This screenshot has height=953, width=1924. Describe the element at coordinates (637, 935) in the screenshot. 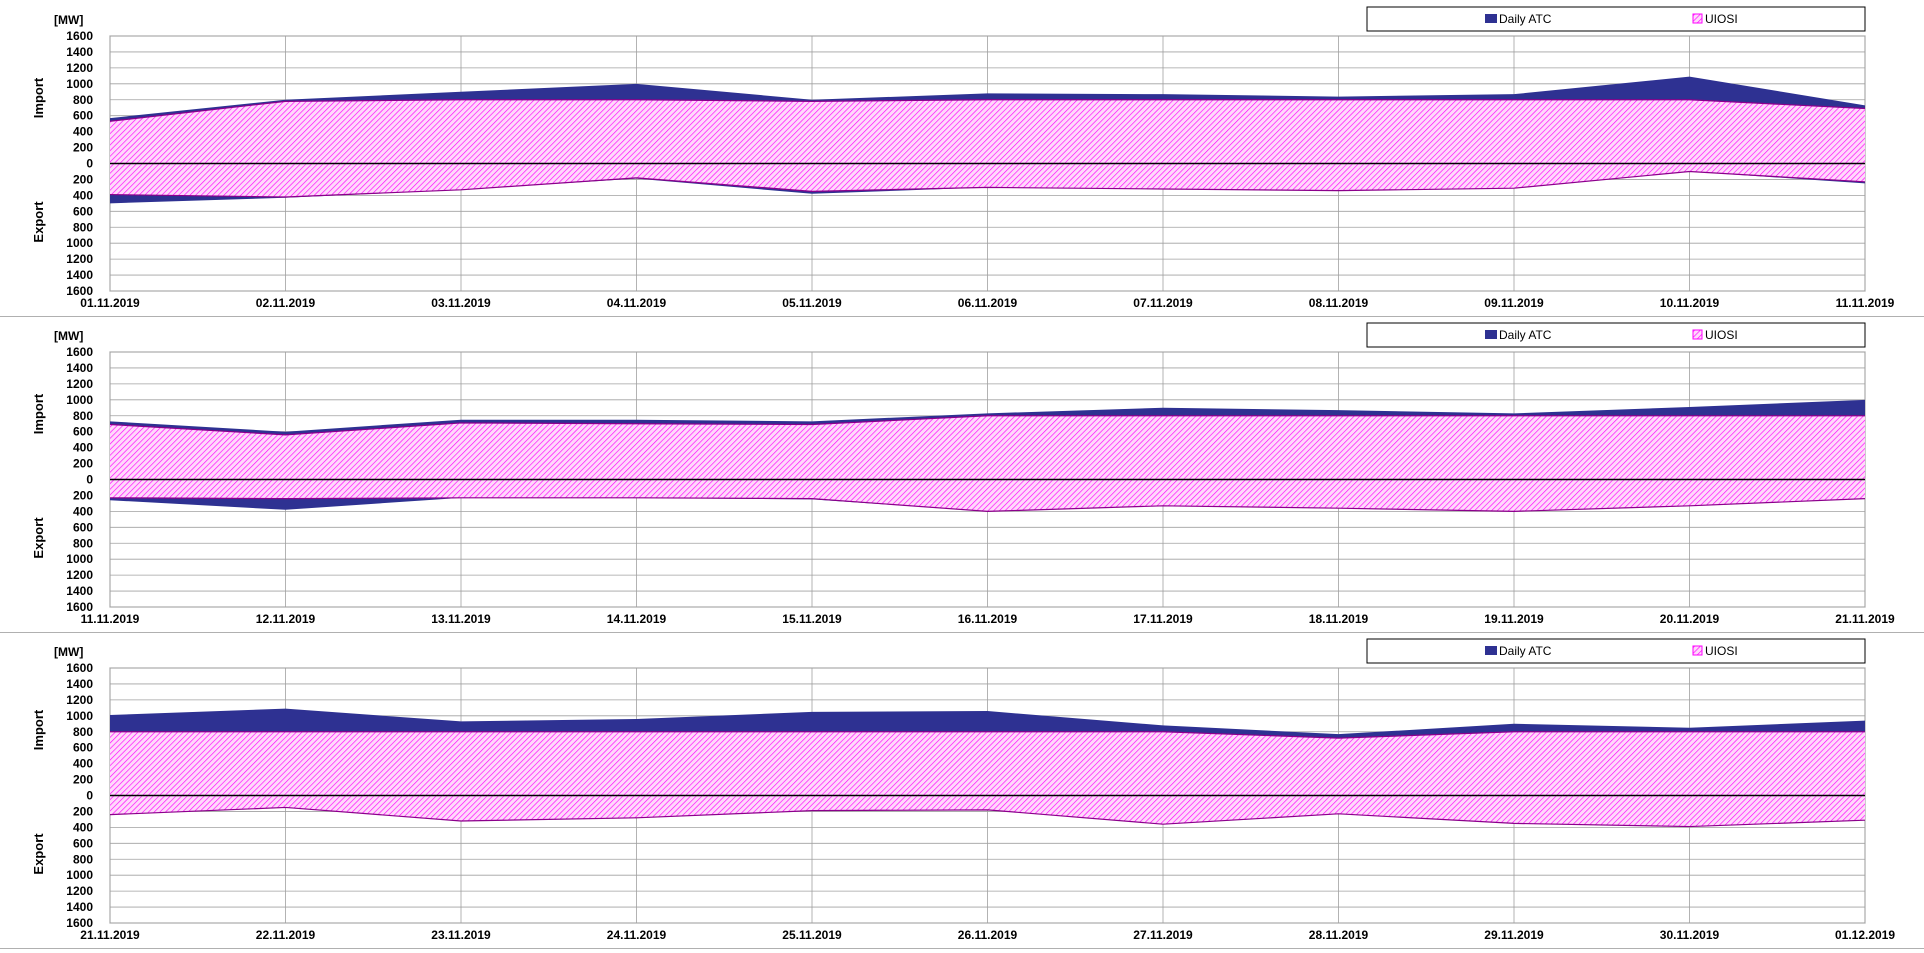

I see `x-tick-label: 24.11.2019` at that location.